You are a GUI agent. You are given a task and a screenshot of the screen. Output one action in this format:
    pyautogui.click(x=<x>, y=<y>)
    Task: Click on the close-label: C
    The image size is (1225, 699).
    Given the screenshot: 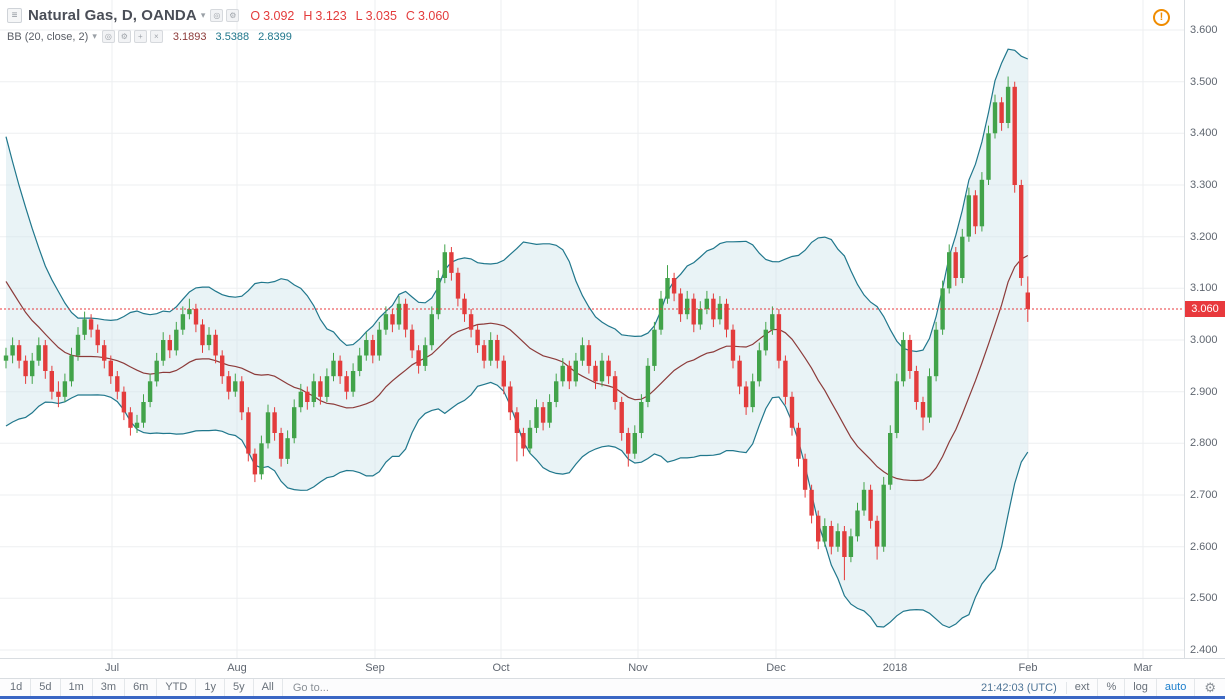 What is the action you would take?
    pyautogui.click(x=410, y=15)
    